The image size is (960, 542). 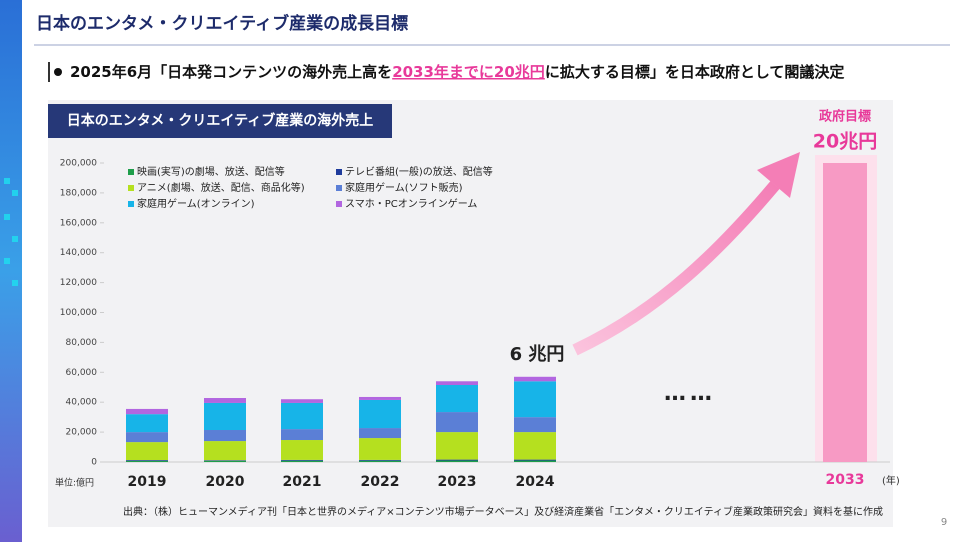 I want to click on target-value-label: 20兆円, so click(x=845, y=142).